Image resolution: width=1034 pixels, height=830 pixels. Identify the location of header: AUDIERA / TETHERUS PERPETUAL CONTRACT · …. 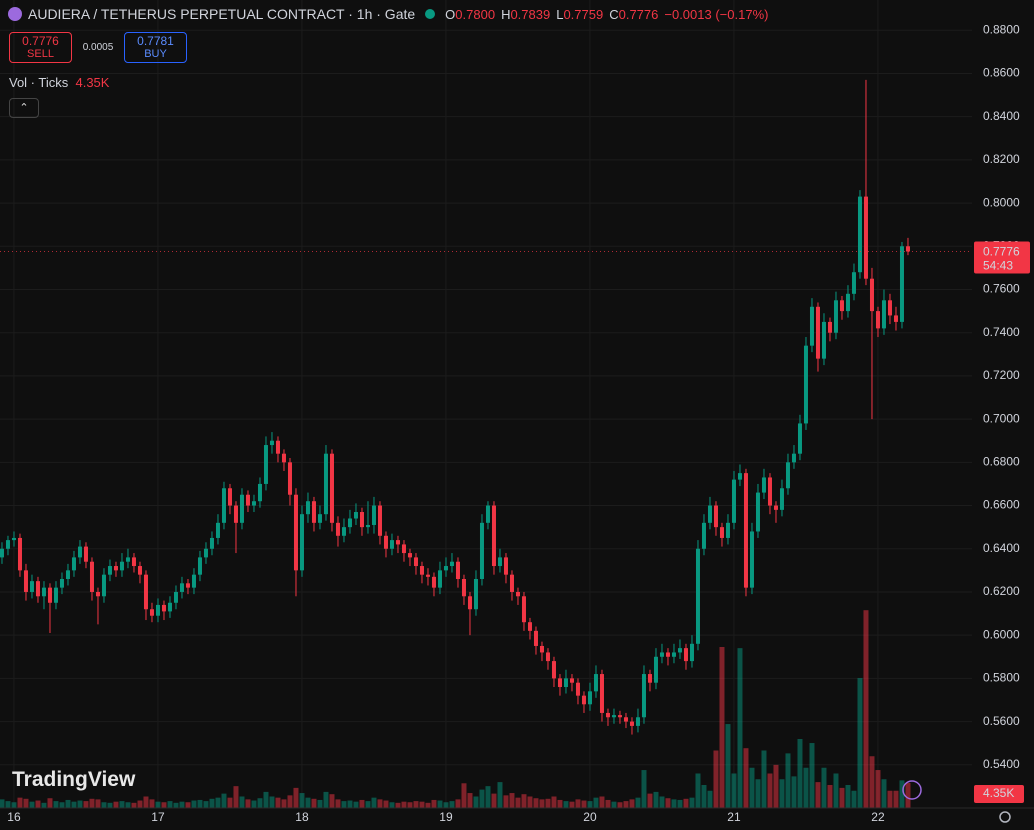
(388, 14).